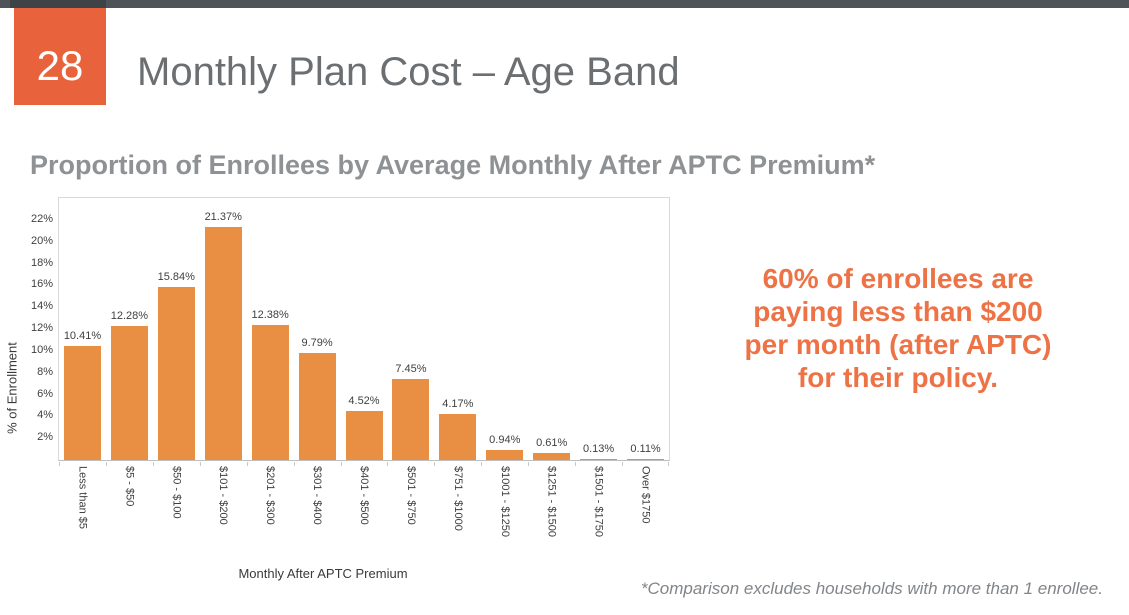 This screenshot has width=1129, height=615. What do you see at coordinates (598, 501) in the screenshot?
I see `x-axis-category-label: $1501 - $1750` at bounding box center [598, 501].